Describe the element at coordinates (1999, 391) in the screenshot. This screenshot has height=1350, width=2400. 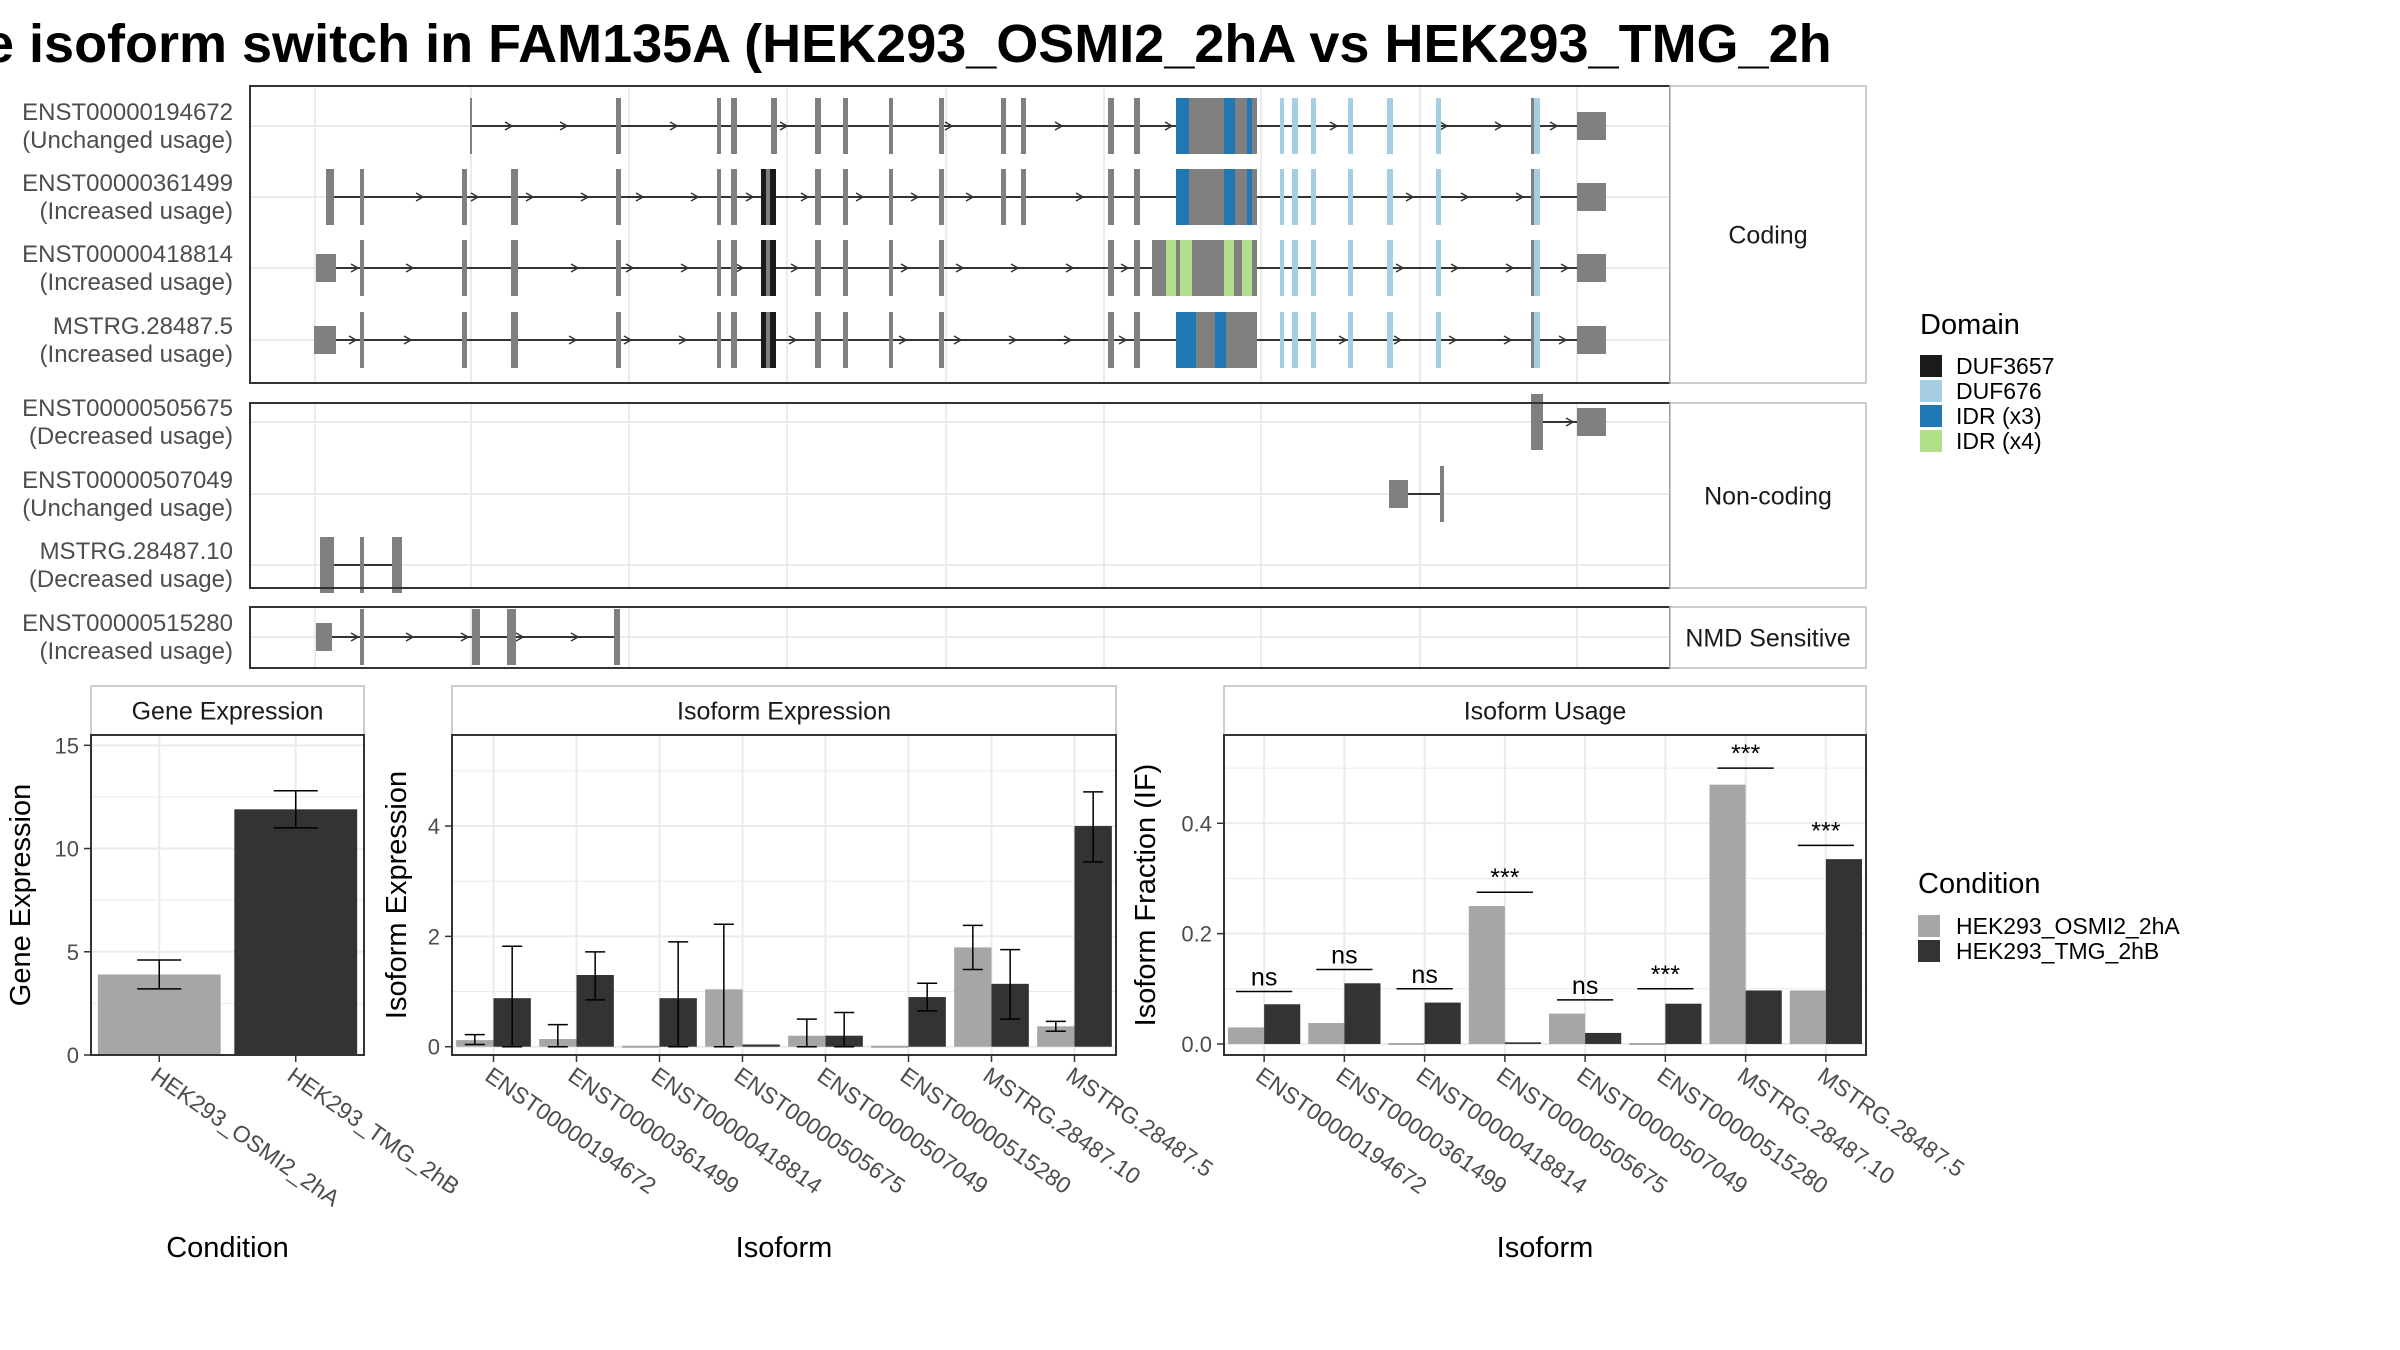
I see `domain-legend-label: DUF676` at that location.